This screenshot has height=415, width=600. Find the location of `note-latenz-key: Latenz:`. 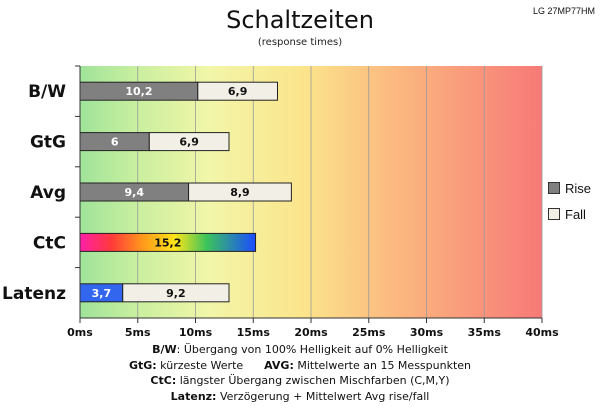

note-latenz-key: Latenz: is located at coordinates (193, 396).